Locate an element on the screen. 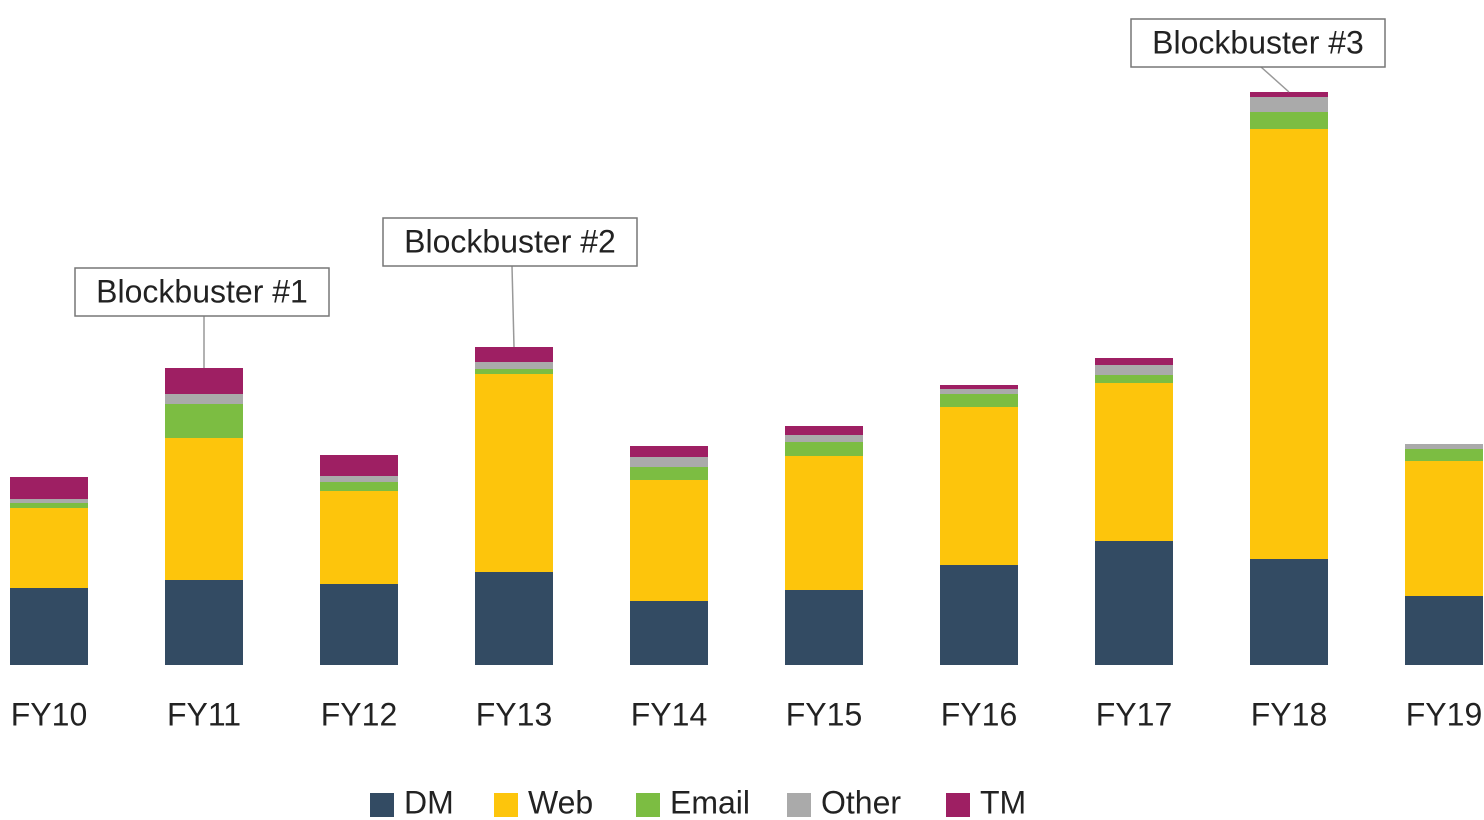 This screenshot has width=1484, height=820. legend-label: Other is located at coordinates (861, 802).